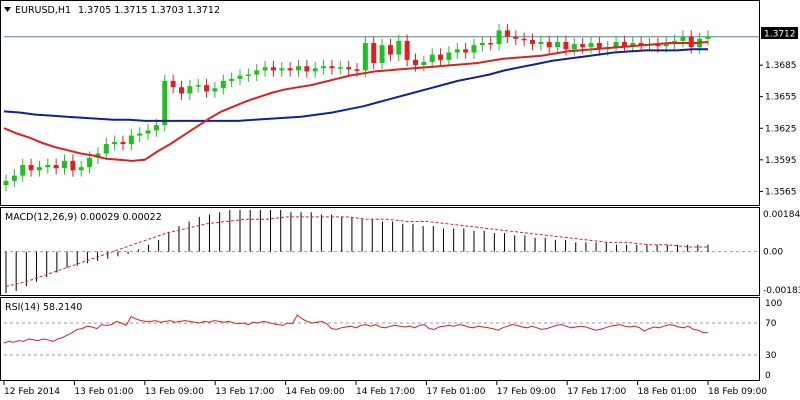  I want to click on time-axis-label: 18 Feb 01:00, so click(667, 392).